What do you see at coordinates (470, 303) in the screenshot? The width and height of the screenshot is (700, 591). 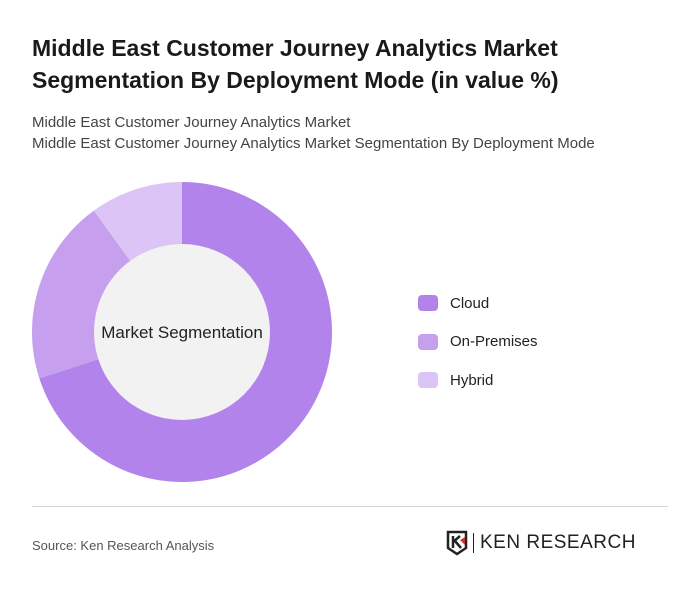 I see `legend-label: Cloud` at bounding box center [470, 303].